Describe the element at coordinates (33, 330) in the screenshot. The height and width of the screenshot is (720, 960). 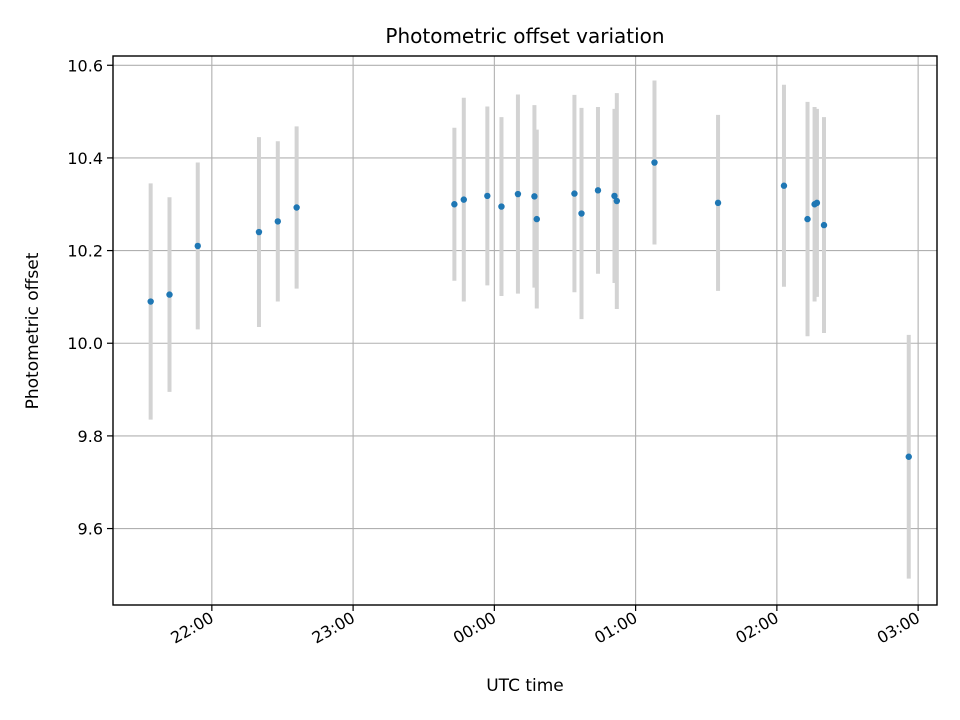
I see `y-axis-label: Photometric offset` at that location.